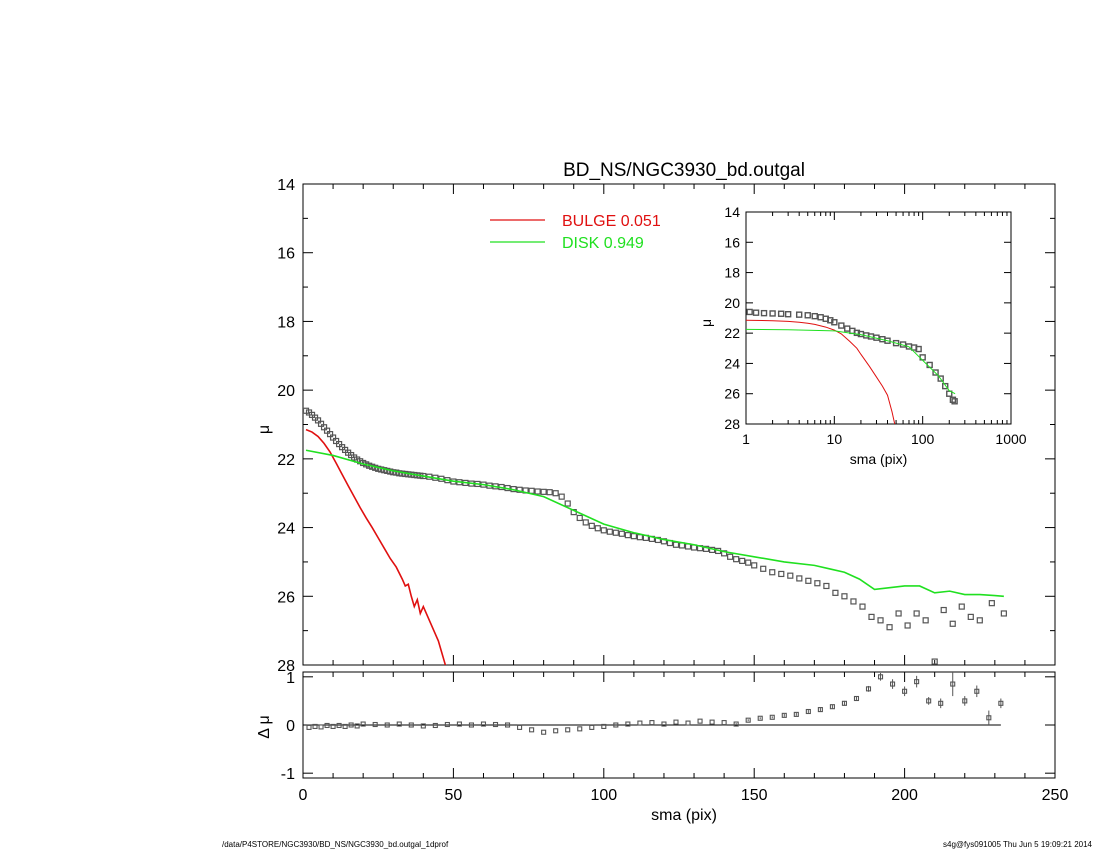 Image resolution: width=1100 pixels, height=850 pixels. What do you see at coordinates (603, 243) in the screenshot?
I see `legend-label: DISK 0.949` at bounding box center [603, 243].